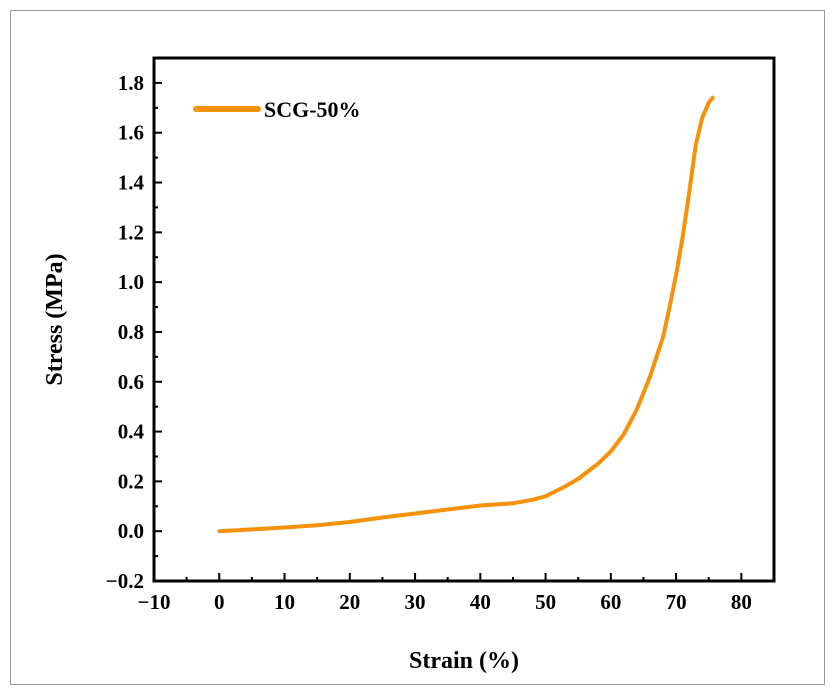 Image resolution: width=837 pixels, height=697 pixels. What do you see at coordinates (741, 602) in the screenshot?
I see `x-tick-label: 80` at bounding box center [741, 602].